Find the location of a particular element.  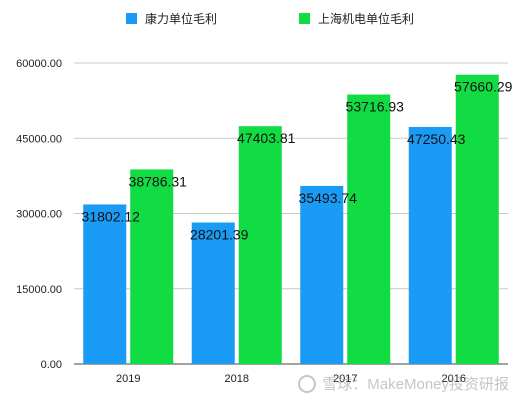

data-label: 28201.39 is located at coordinates (219, 235).